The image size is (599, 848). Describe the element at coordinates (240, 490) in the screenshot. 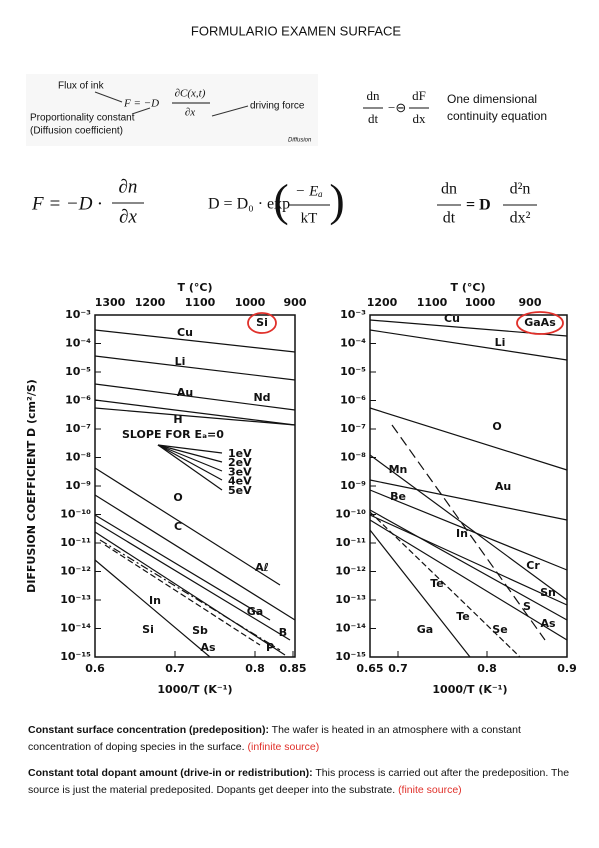

I see `slope-label: 5eV` at that location.